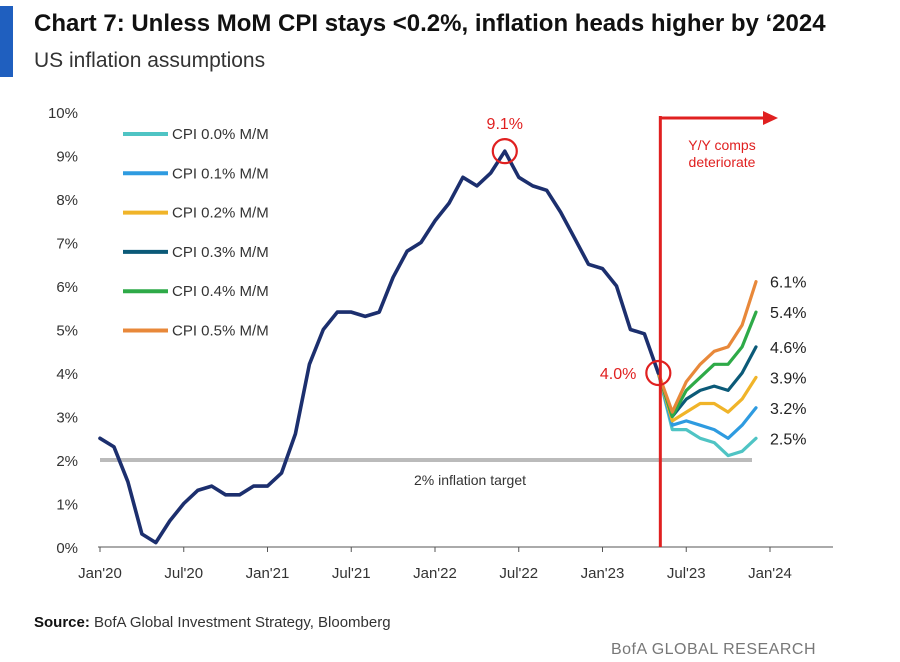 The image size is (900, 662). Describe the element at coordinates (67, 200) in the screenshot. I see `y-tick-label: 8%` at that location.